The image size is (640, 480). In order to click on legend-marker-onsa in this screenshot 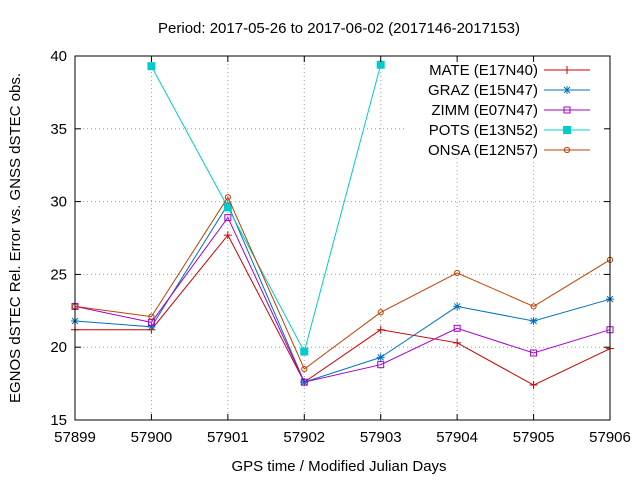, I will do `click(567, 150)`.